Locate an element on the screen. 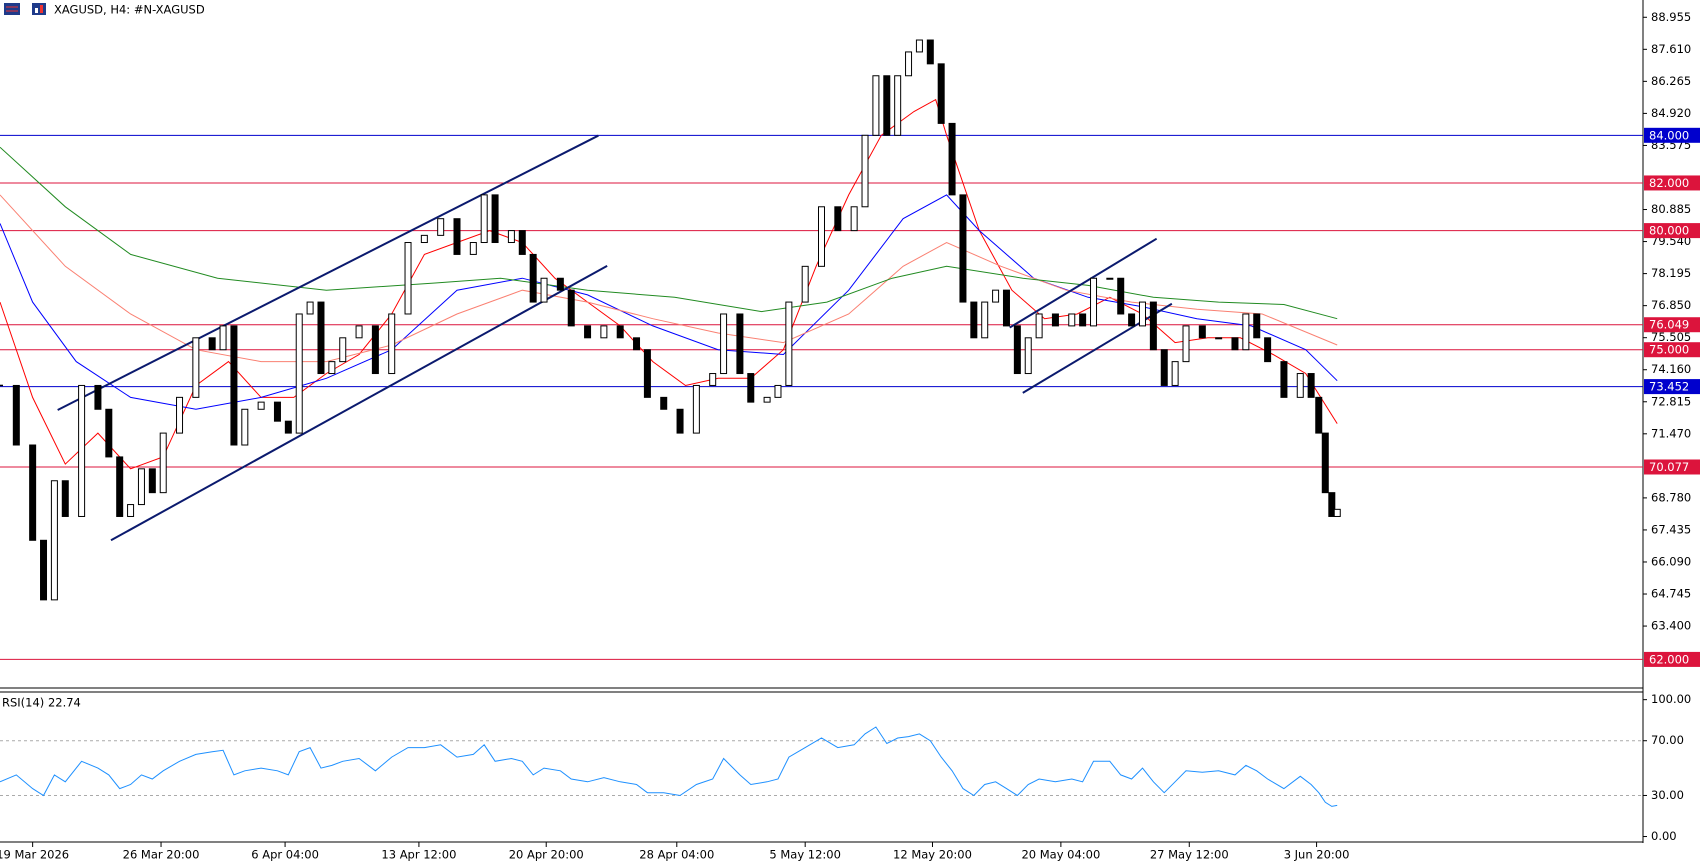 The height and width of the screenshot is (865, 1701). y-tick-label: 30.00 is located at coordinates (1667, 795).